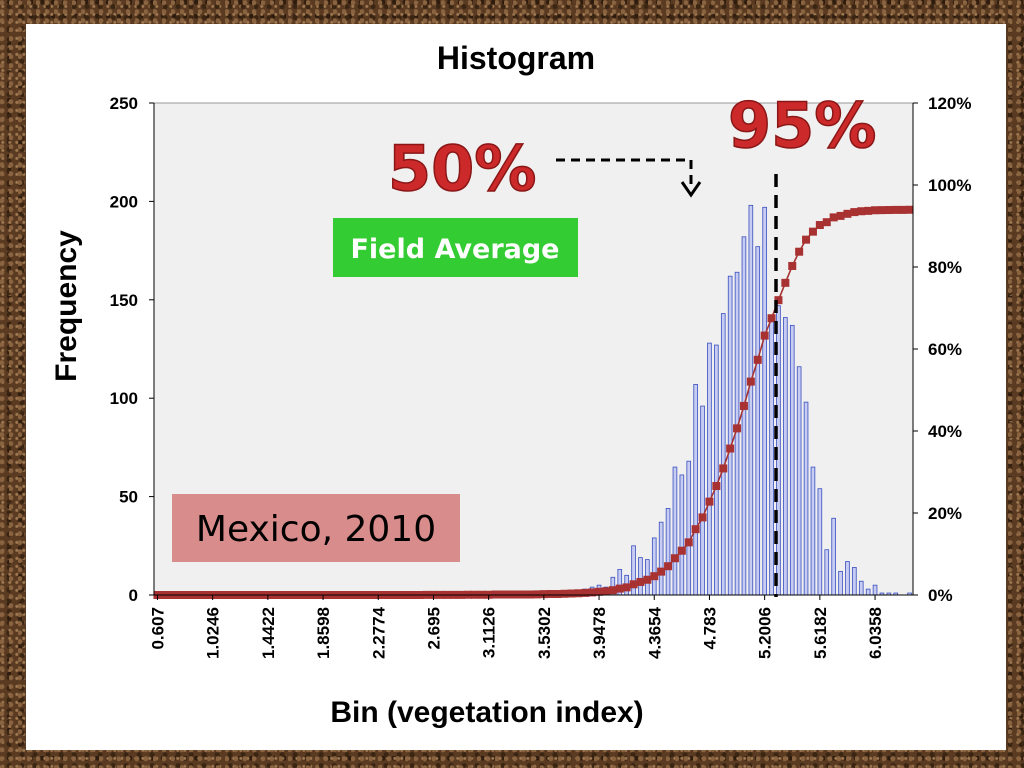  Describe the element at coordinates (945, 431) in the screenshot. I see `y2-tick-label: 40%` at that location.